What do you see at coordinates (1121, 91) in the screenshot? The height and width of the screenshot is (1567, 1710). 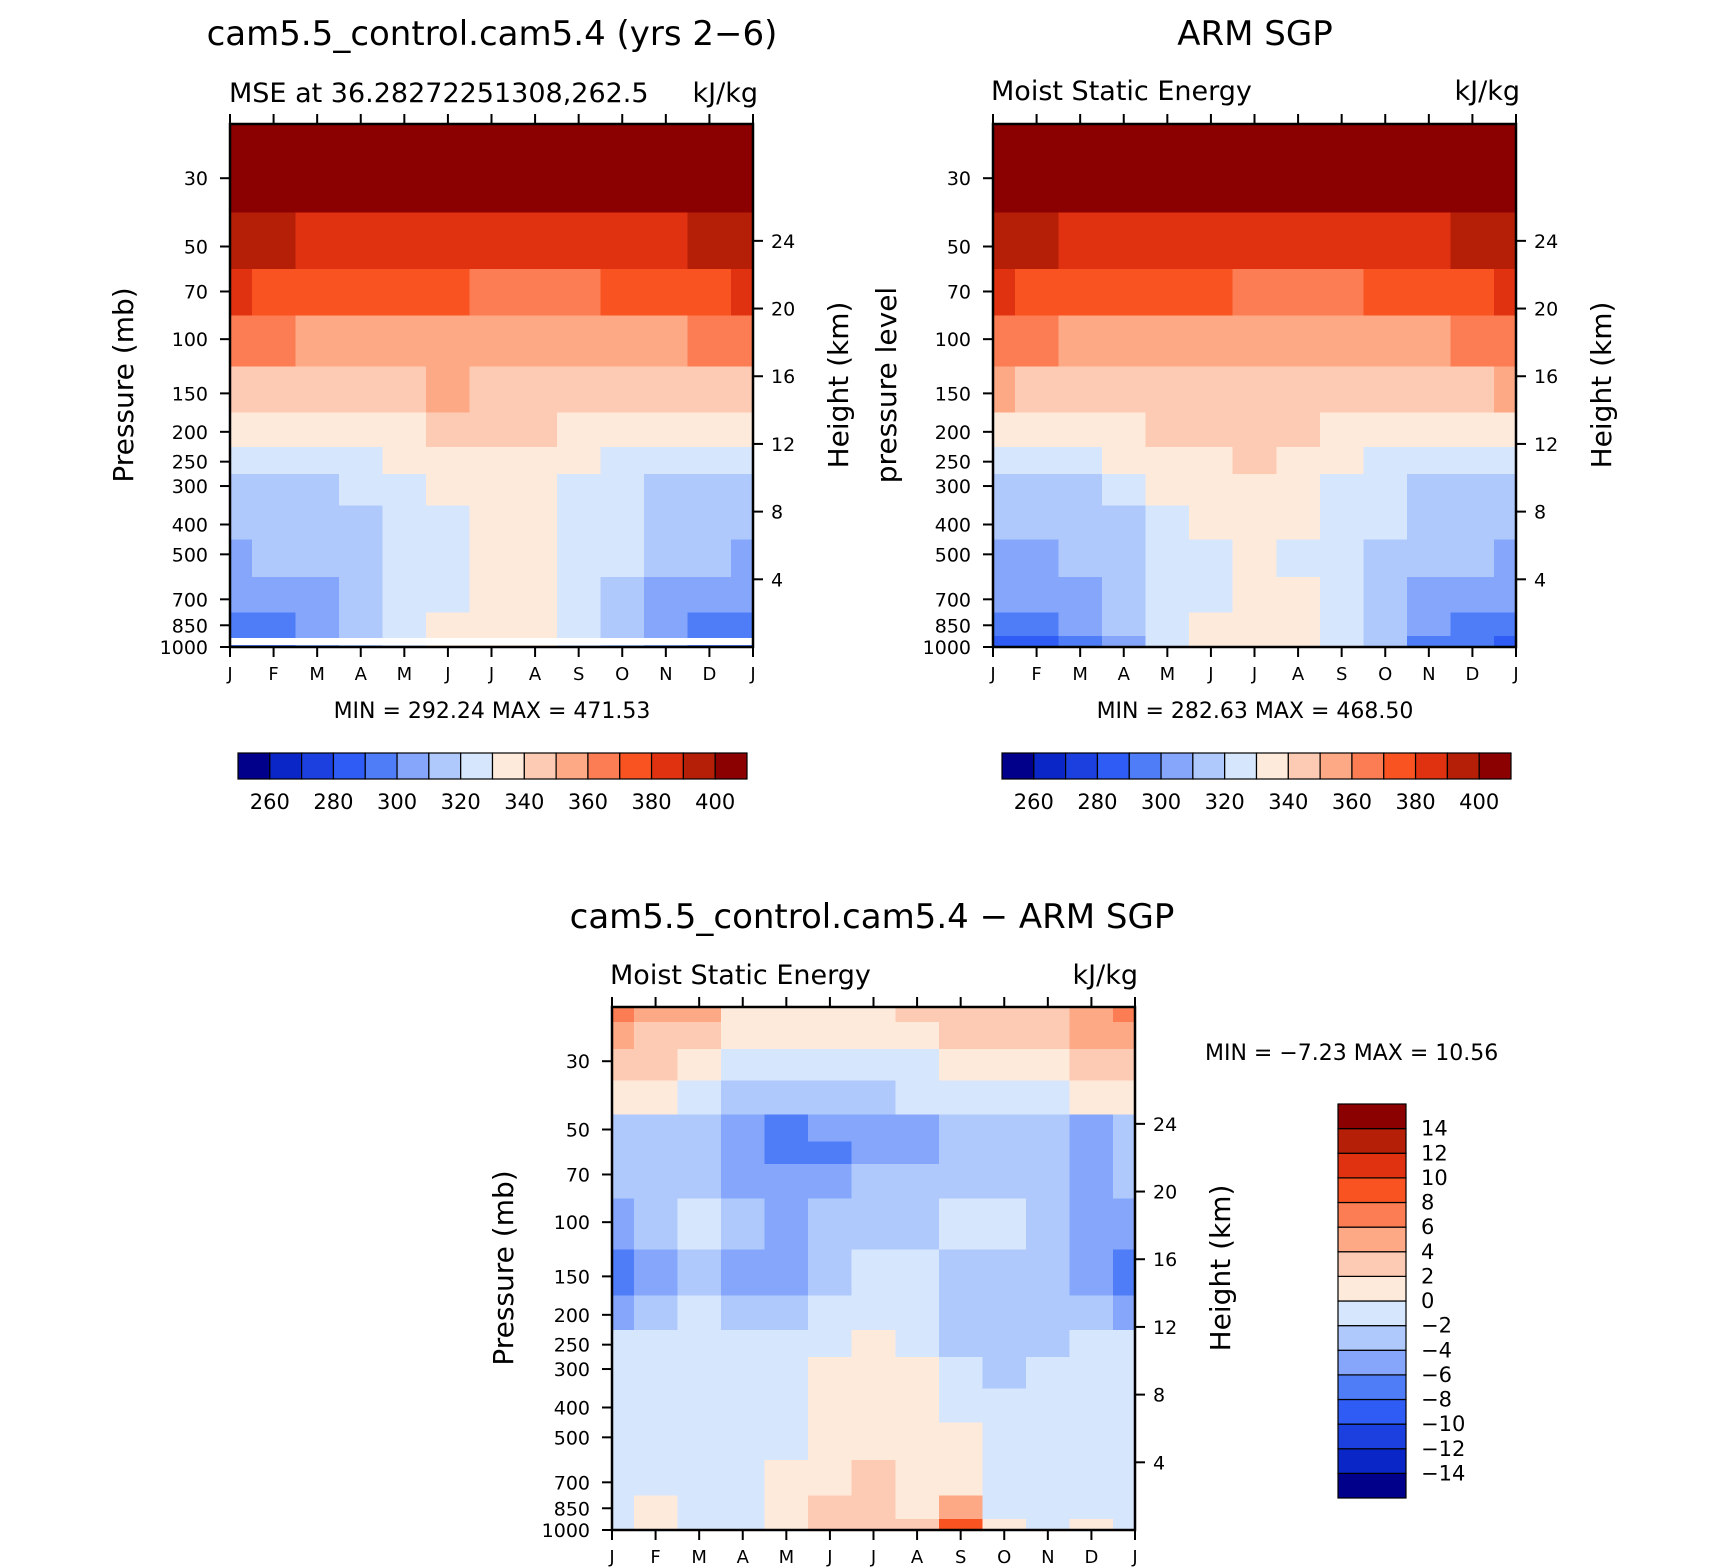 I see `panel-obs-subtitle-left: Moist Static Energy` at bounding box center [1121, 91].